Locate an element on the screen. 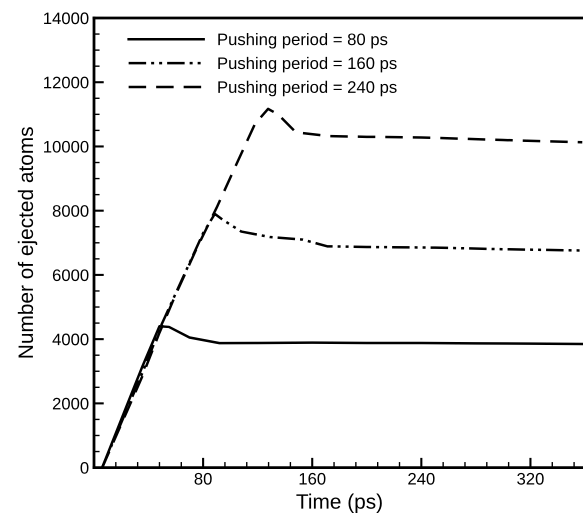 This screenshot has height=520, width=583. legend-label: Pushing period = 80 ps is located at coordinates (303, 41).